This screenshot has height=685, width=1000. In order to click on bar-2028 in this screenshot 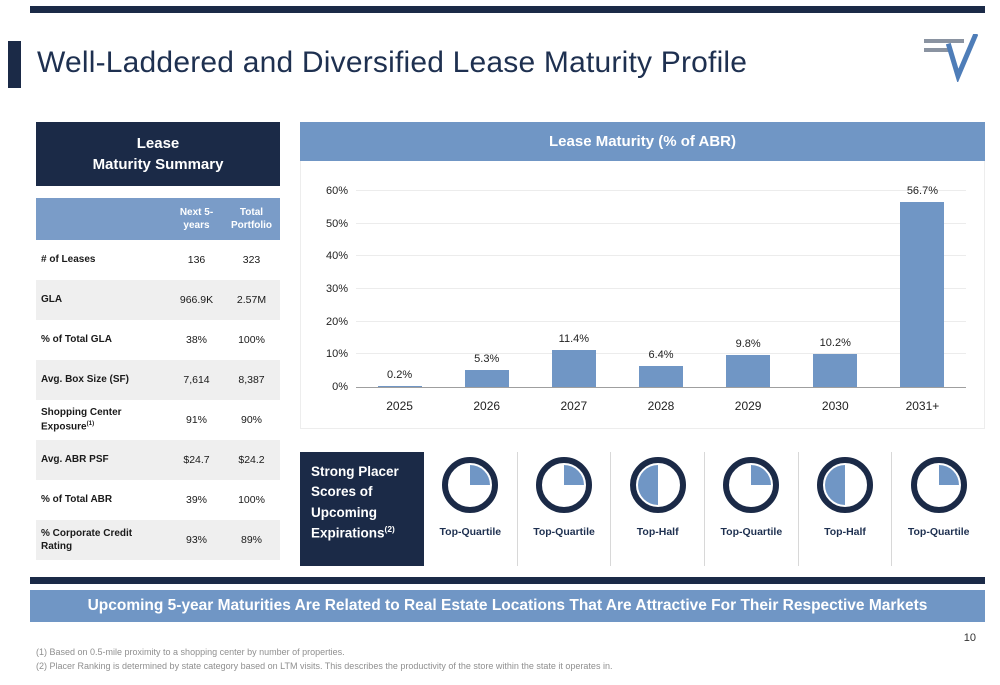, I will do `click(660, 376)`.